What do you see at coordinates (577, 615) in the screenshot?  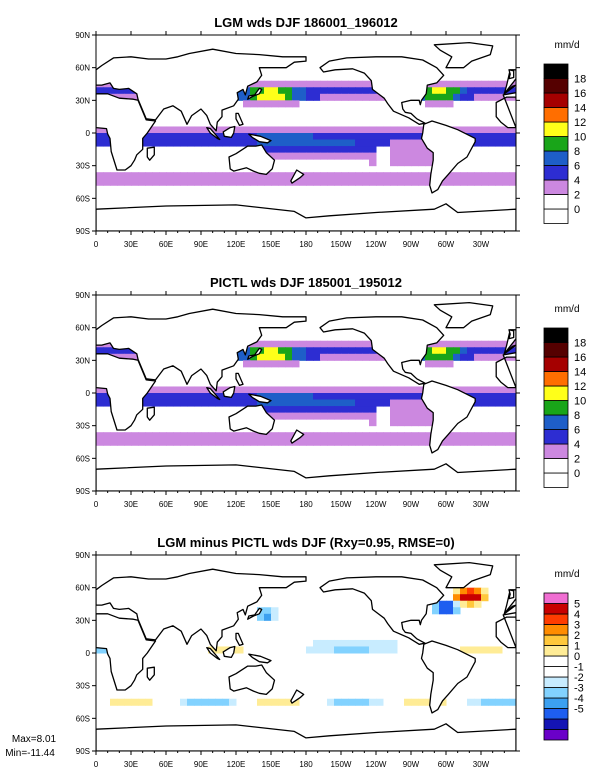 I see `colorbar-label: 4` at bounding box center [577, 615].